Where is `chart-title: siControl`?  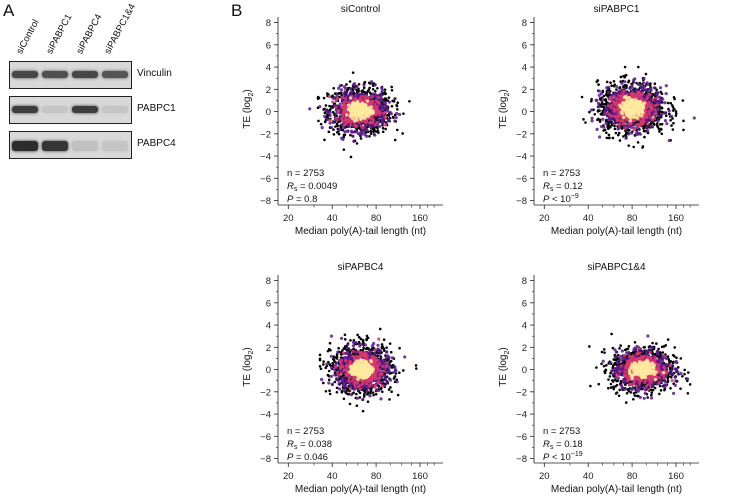 chart-title: siControl is located at coordinates (360, 9).